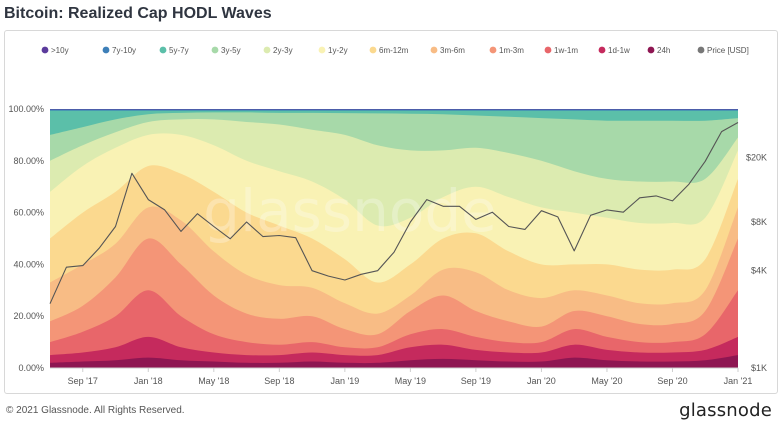 The height and width of the screenshot is (427, 780). I want to click on legend-item-3y-5y: 3y-5y, so click(226, 50).